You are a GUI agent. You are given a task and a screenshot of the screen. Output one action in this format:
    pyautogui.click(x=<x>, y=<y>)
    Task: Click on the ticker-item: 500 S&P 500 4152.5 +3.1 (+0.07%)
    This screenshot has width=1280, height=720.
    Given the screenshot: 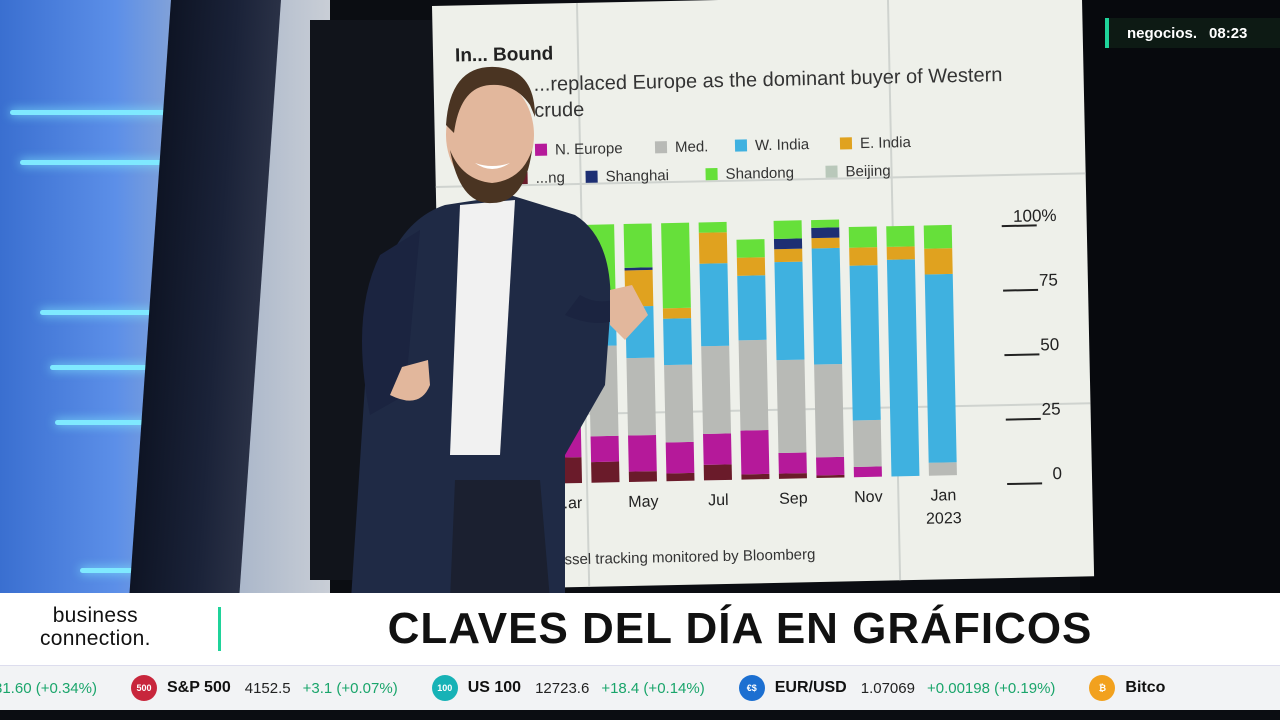 What is the action you would take?
    pyautogui.click(x=264, y=688)
    